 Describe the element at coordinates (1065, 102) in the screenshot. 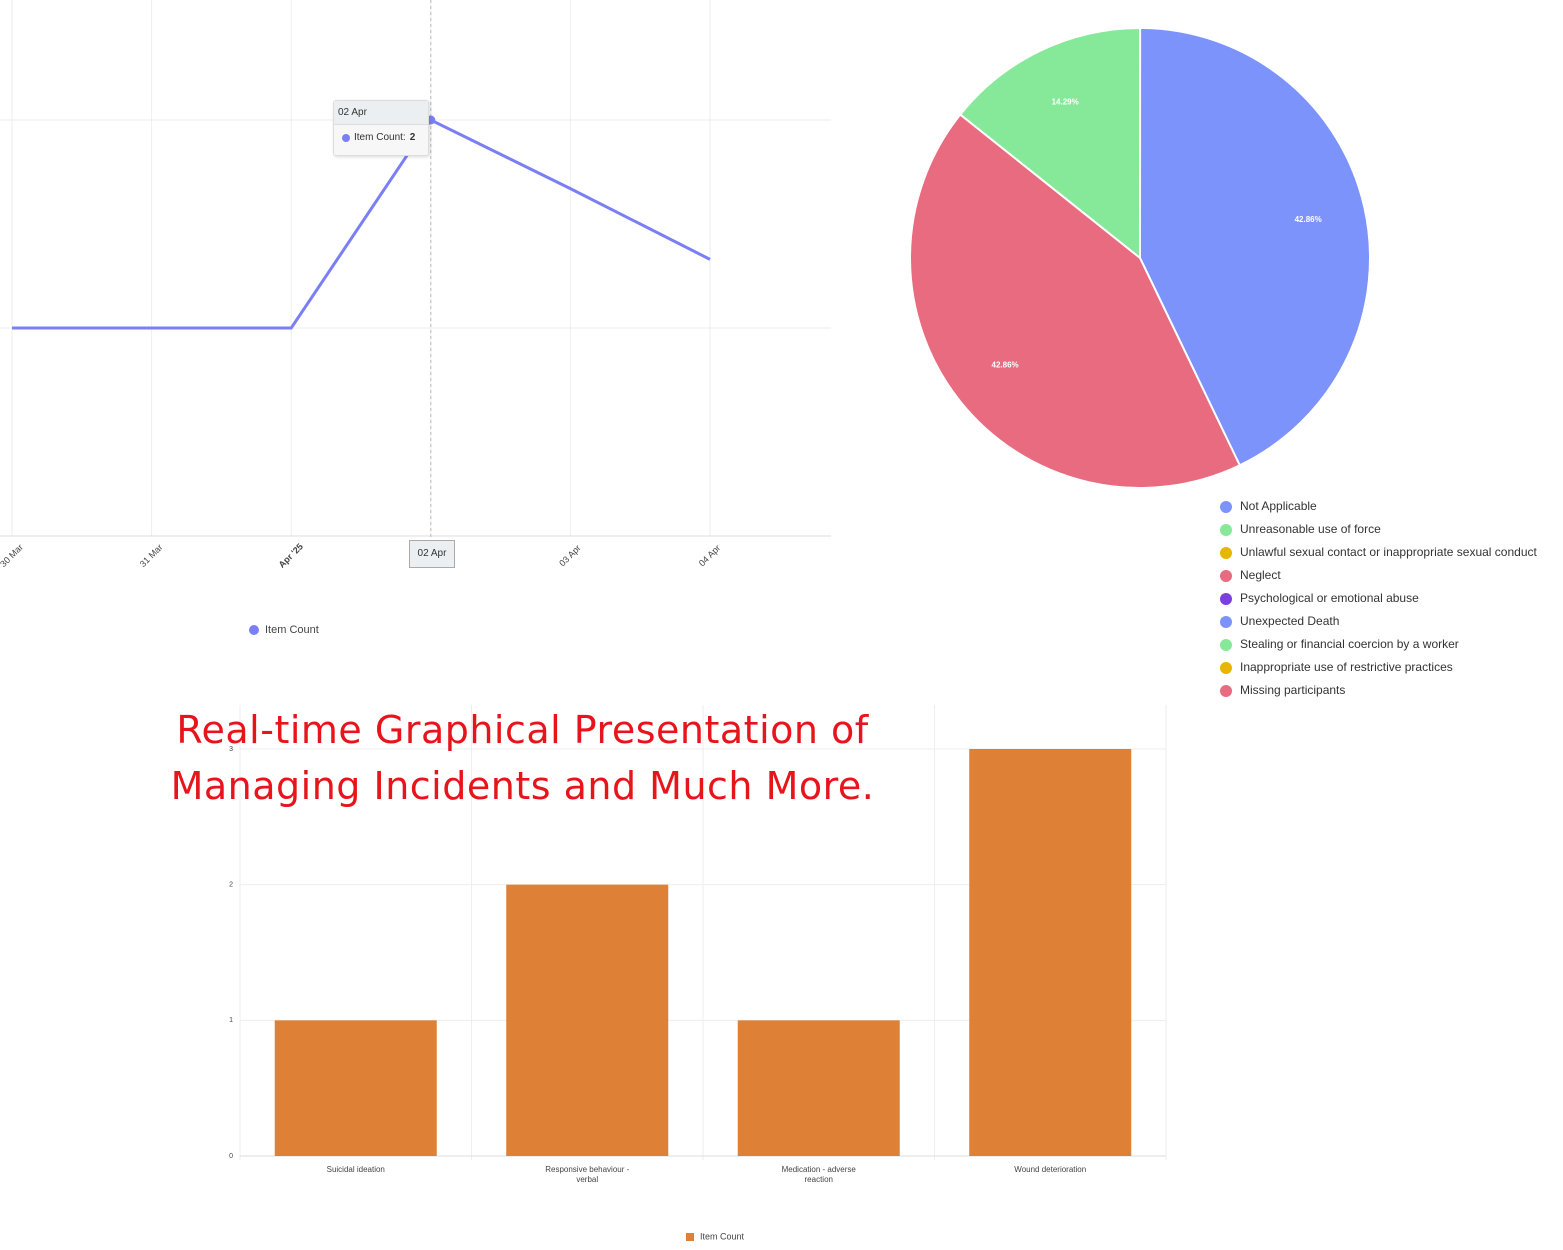

I see `slice-label: 14.29%` at that location.